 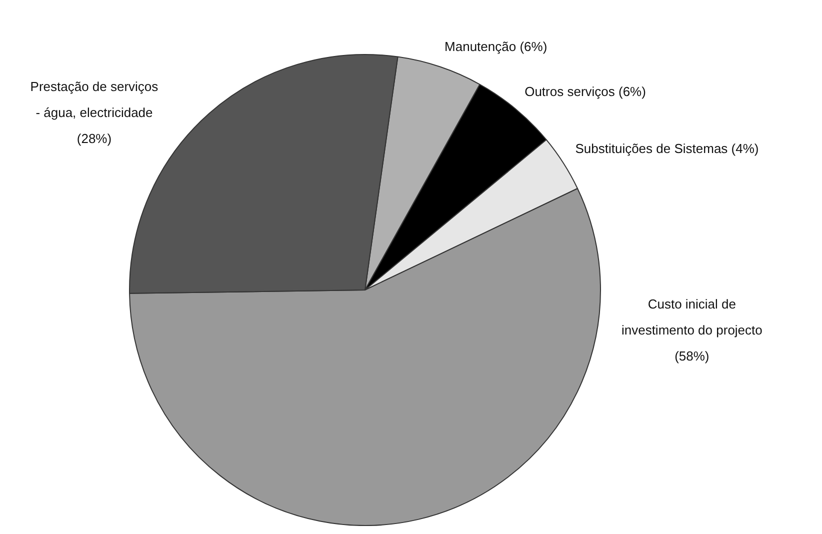 I want to click on slice-label: Prestação de serviços - água, electricidade (28%), so click(x=94, y=112).